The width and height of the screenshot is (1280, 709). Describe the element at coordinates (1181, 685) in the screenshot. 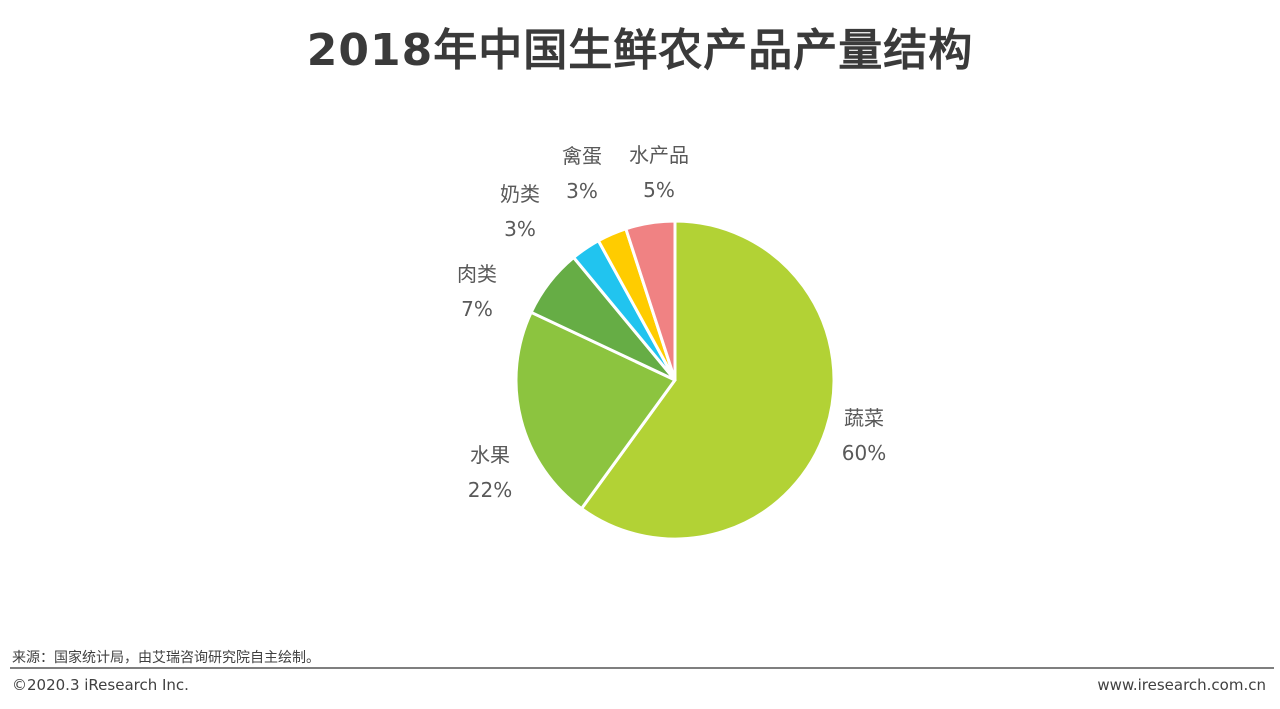

I see `website-url: www.iresearch.com.cn` at that location.